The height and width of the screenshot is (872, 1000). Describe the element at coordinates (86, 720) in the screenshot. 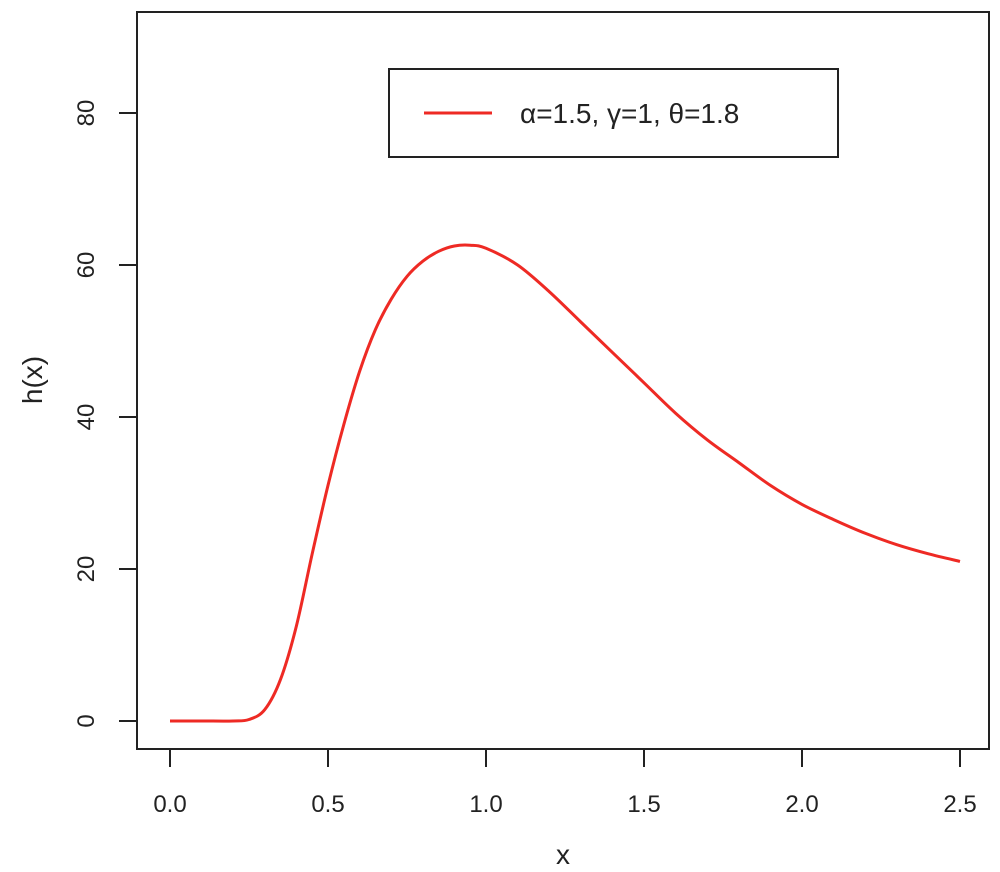

I see `y-tick-label: 0` at that location.